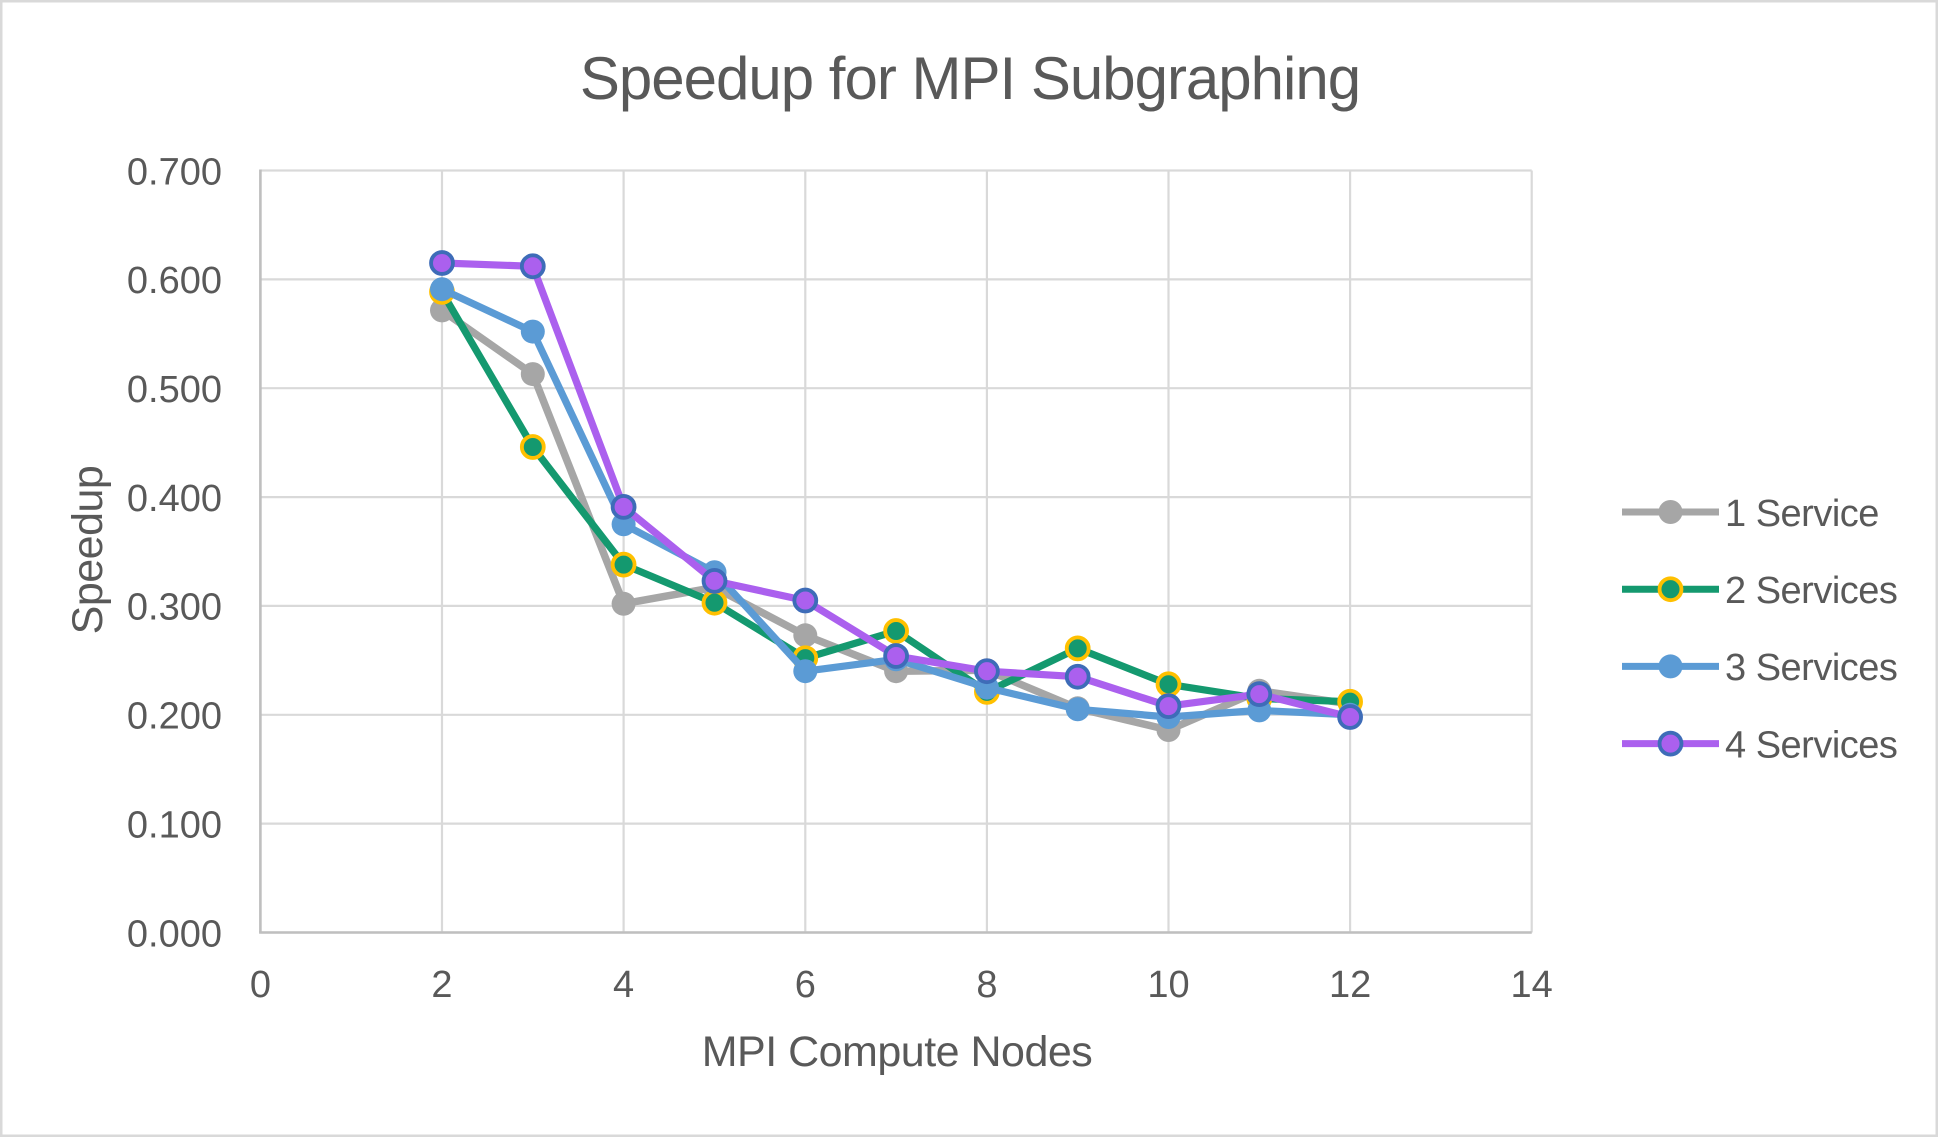 This screenshot has width=1938, height=1137. Describe the element at coordinates (1532, 985) in the screenshot. I see `svg-text: 14` at that location.